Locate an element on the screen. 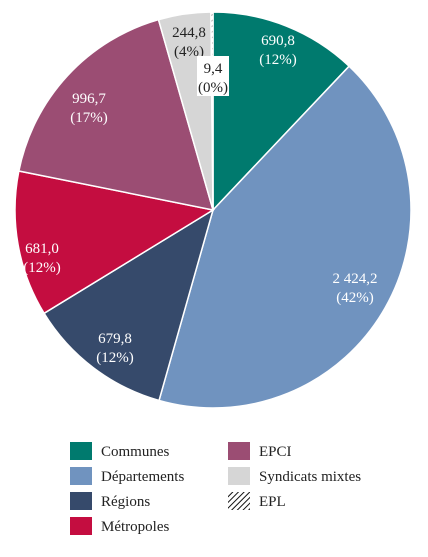  slice-regions is located at coordinates (129, 305).